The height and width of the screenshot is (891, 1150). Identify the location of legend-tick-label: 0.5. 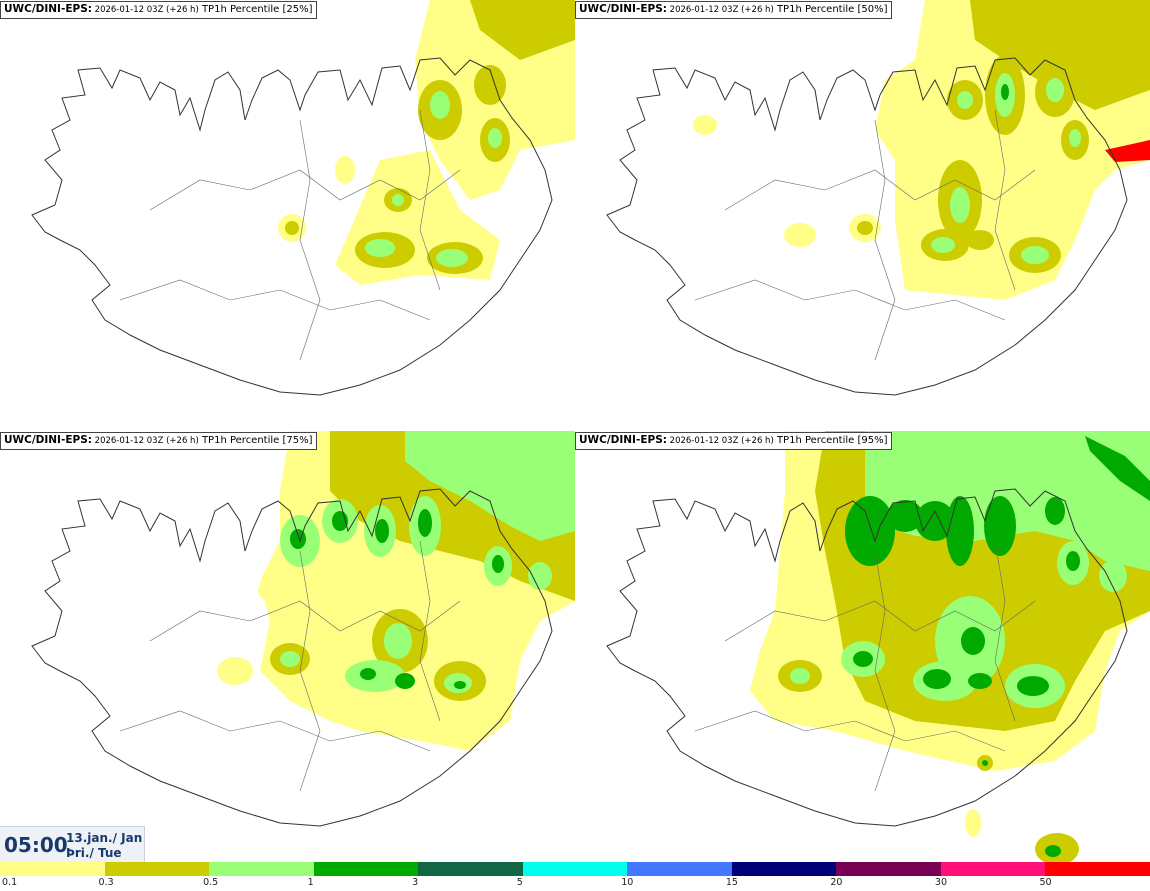
(211, 882).